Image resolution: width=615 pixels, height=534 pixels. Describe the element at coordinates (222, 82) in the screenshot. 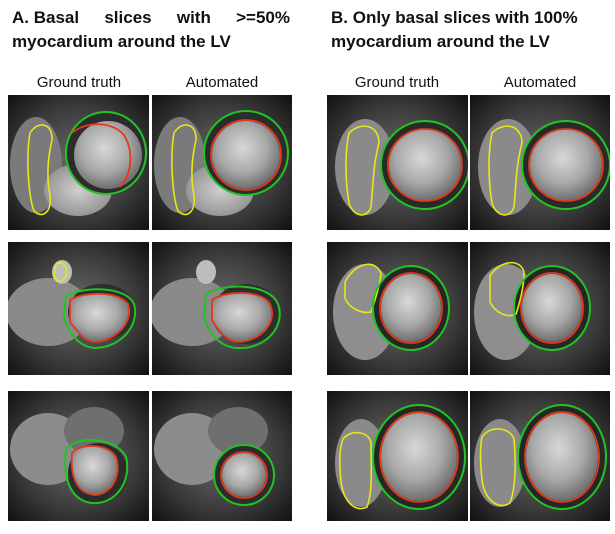

I see `column-title-a-automated: Automated` at that location.